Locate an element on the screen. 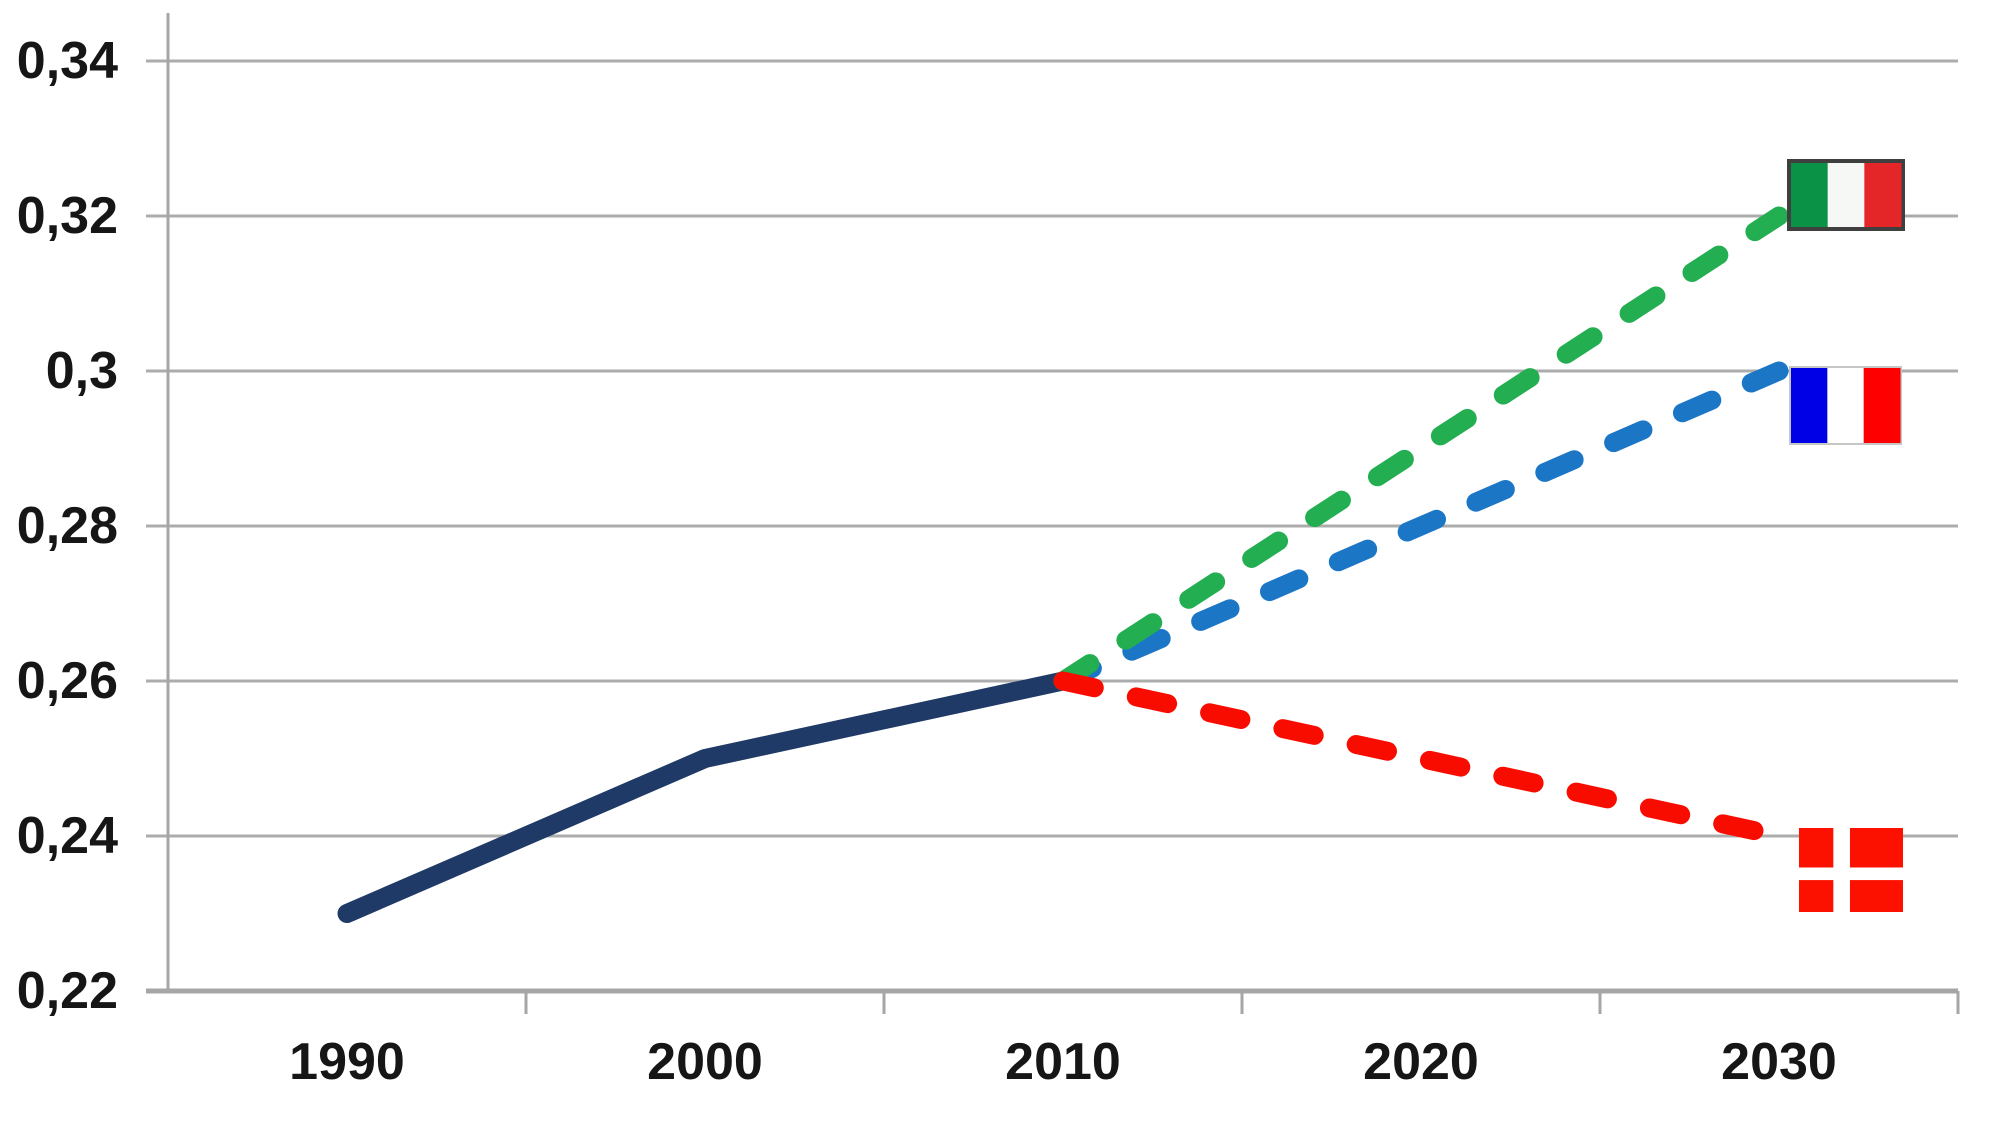 Image resolution: width=2000 pixels, height=1125 pixels. denmark-scenario-line is located at coordinates (1421, 758).